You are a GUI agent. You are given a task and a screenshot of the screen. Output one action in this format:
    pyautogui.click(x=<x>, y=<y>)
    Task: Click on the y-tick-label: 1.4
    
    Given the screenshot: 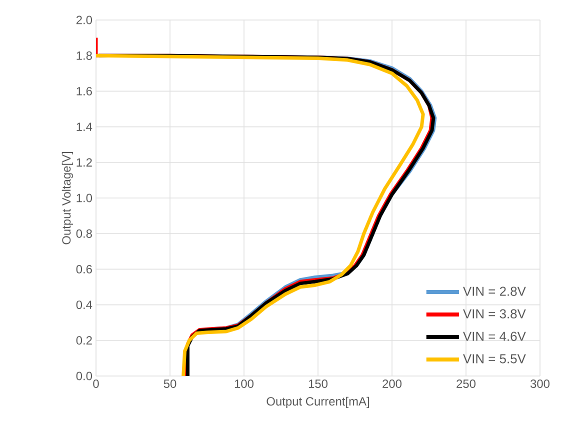 What is the action you would take?
    pyautogui.click(x=84, y=126)
    